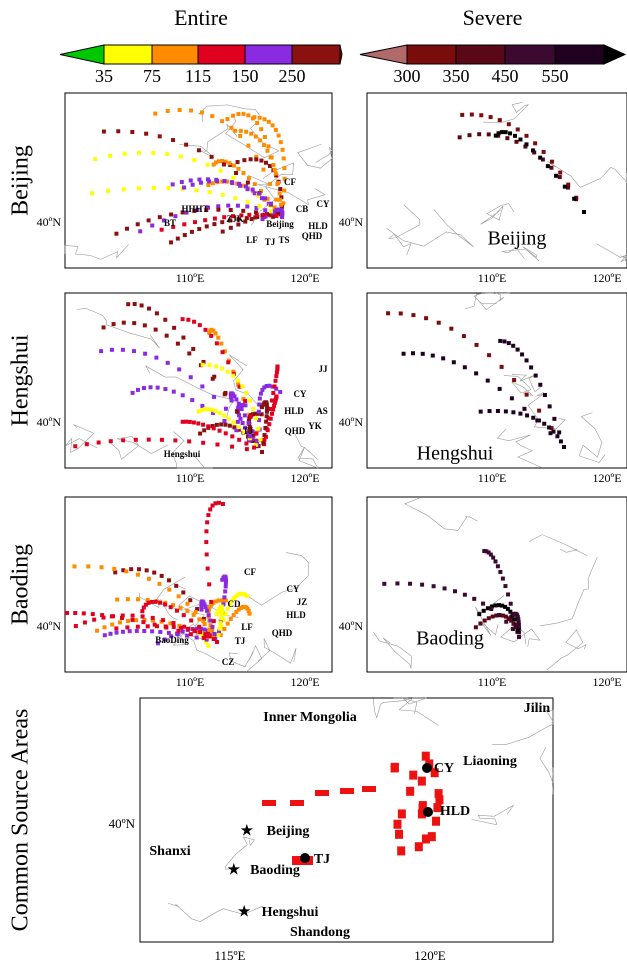 This screenshot has width=627, height=971. Describe the element at coordinates (234, 604) in the screenshot. I see `place-label: CD` at that location.